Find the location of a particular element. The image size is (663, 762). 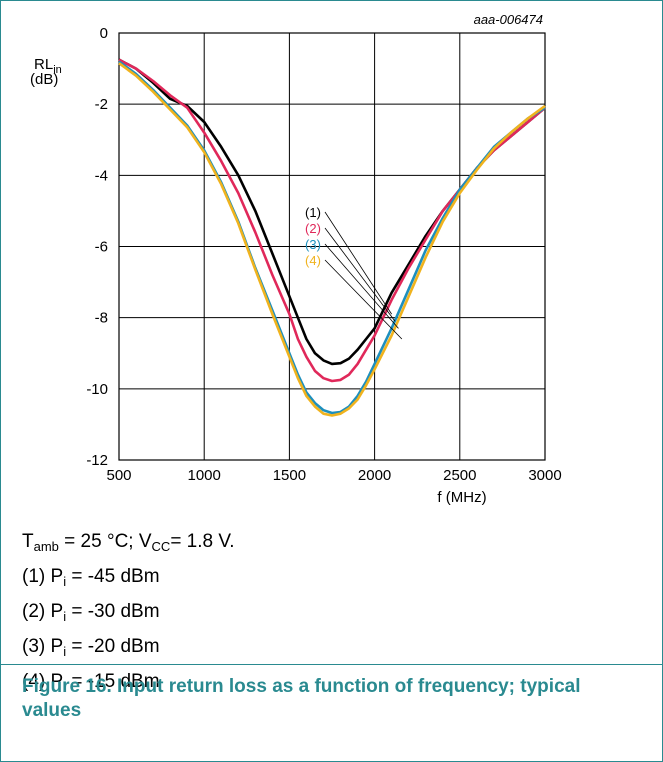

y-axis-label-main: RL is located at coordinates (43, 64).